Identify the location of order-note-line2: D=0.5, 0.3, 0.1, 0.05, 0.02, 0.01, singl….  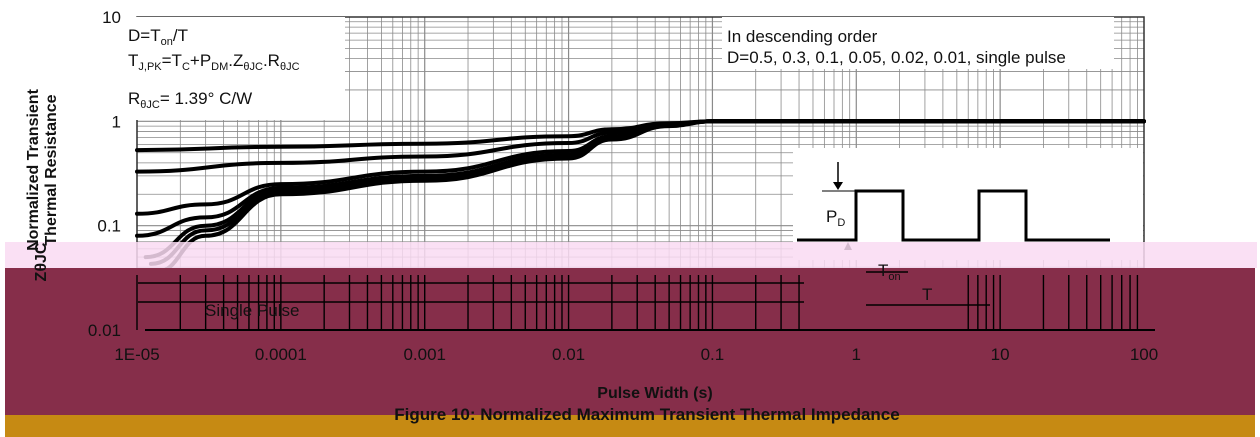
(896, 57).